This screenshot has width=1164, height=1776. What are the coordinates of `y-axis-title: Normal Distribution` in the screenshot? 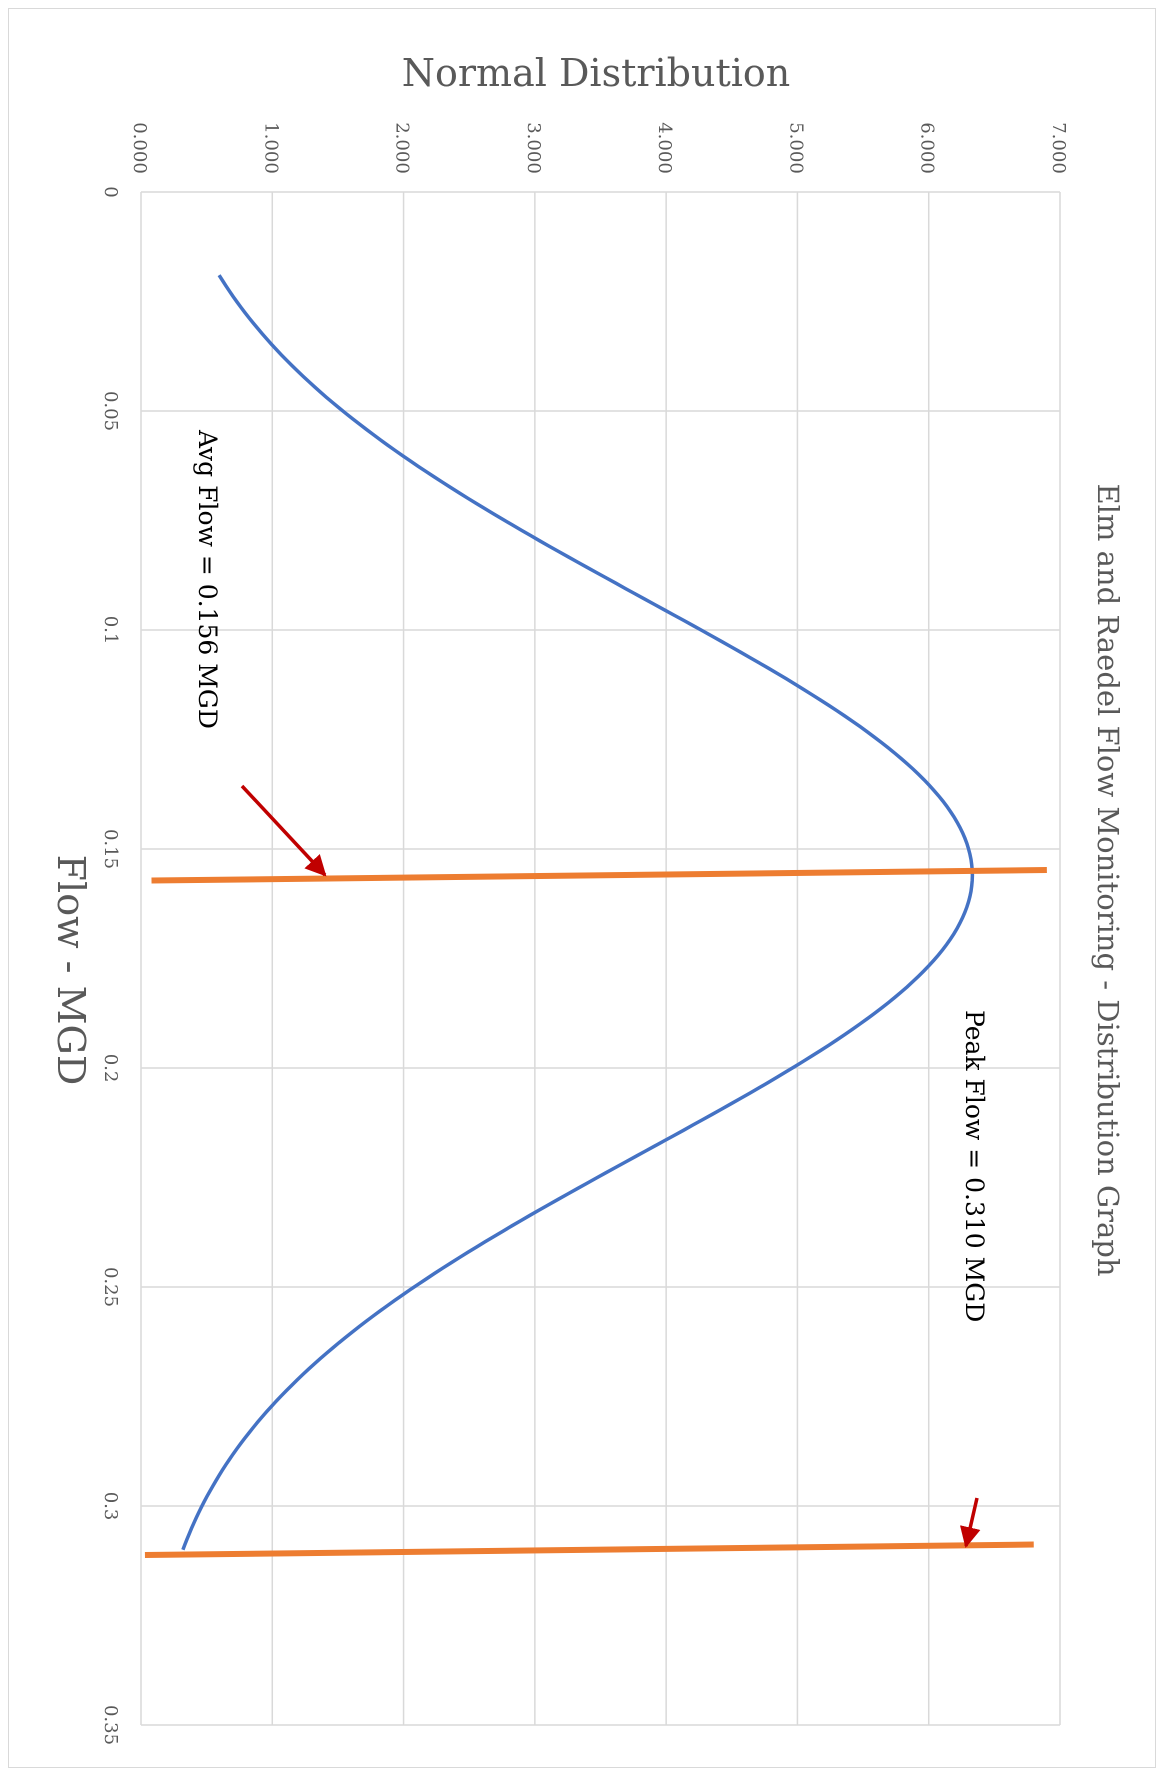 It's located at (596, 73).